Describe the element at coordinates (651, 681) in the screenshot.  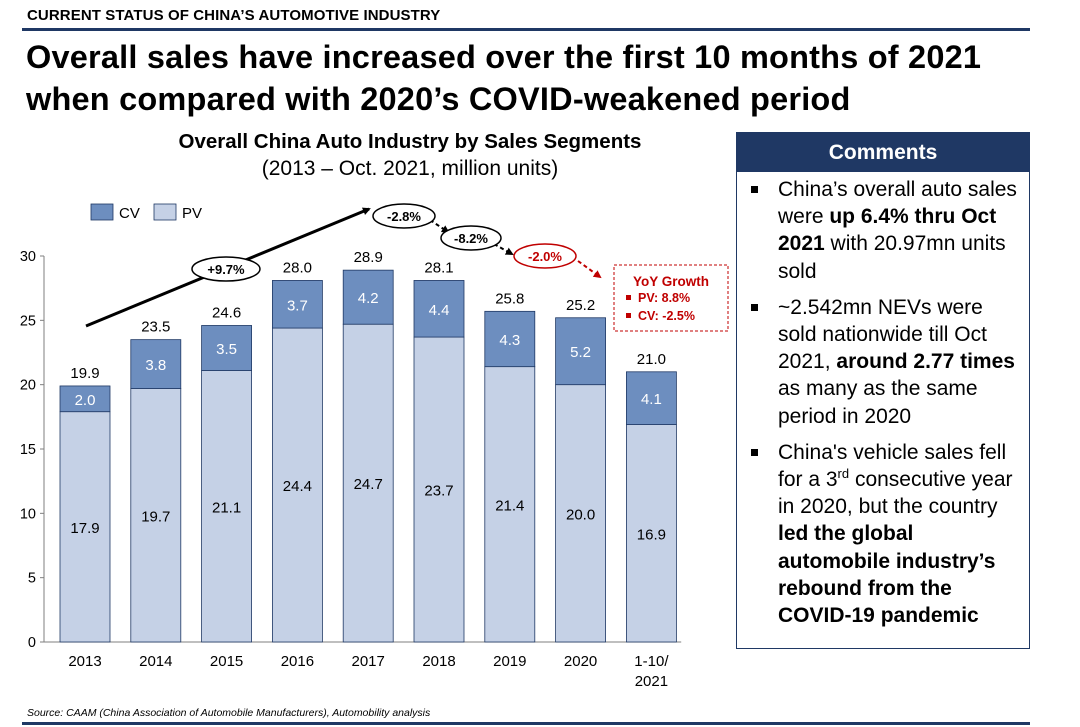
I see `x-tick-label: 2021` at that location.